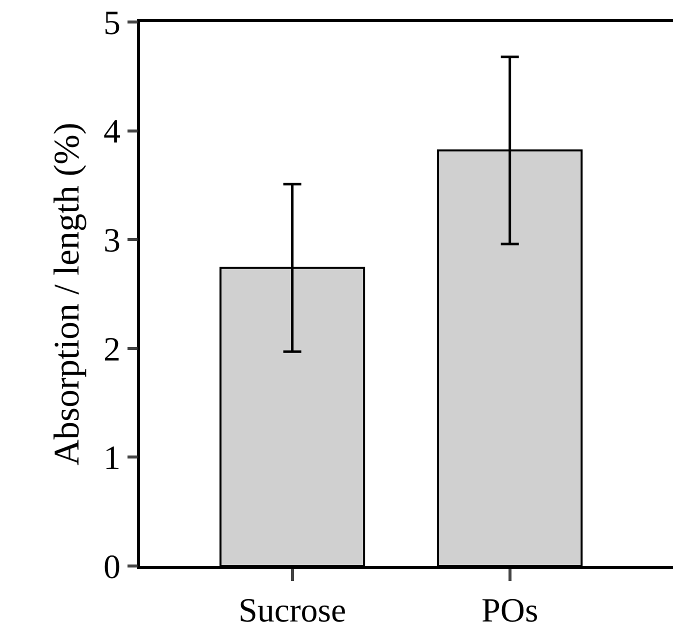 The height and width of the screenshot is (631, 673). Describe the element at coordinates (111, 567) in the screenshot. I see `y-tick-label: 0` at that location.